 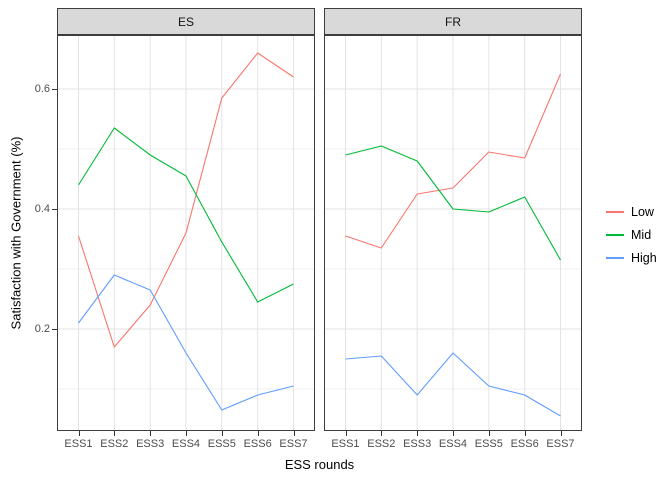 I want to click on legend-label: Low, so click(x=642, y=211).